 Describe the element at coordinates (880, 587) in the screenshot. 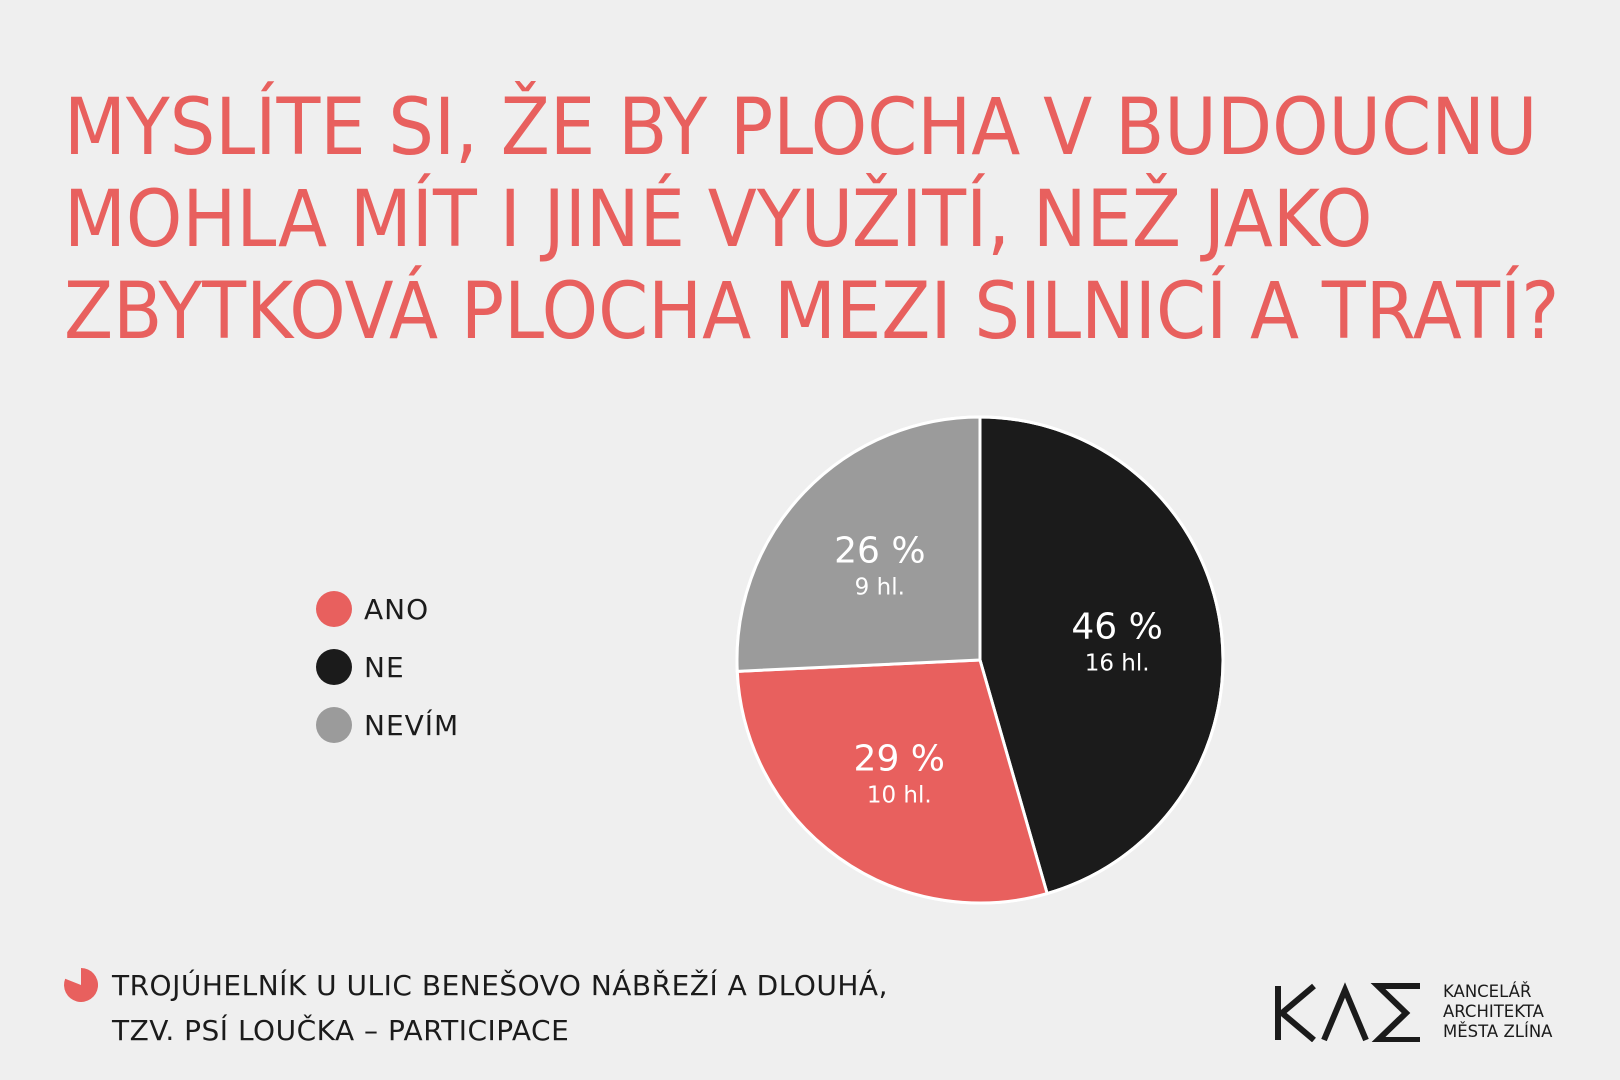

I see `slice-votes-label: 9 hl.` at that location.